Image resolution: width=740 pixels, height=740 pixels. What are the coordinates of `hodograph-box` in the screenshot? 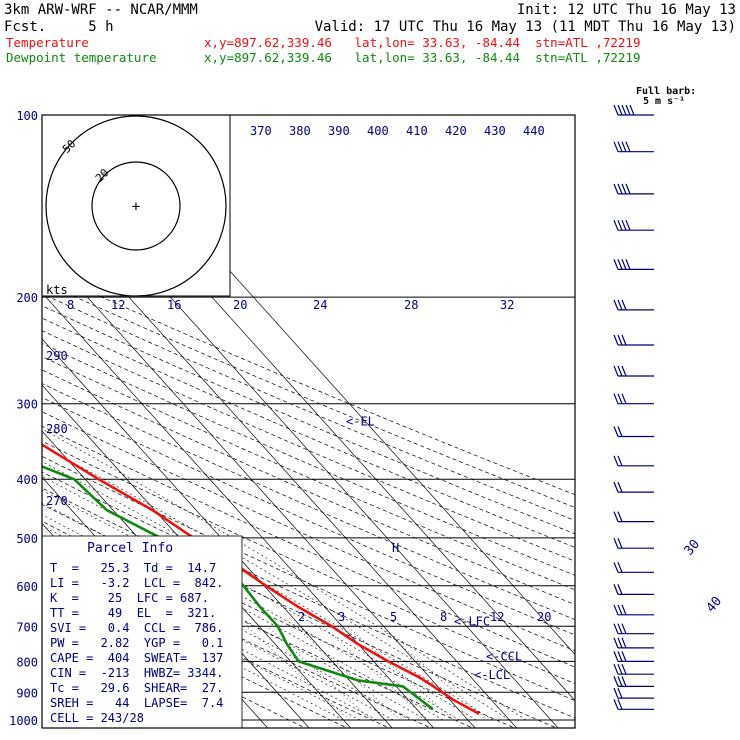 It's located at (136, 205).